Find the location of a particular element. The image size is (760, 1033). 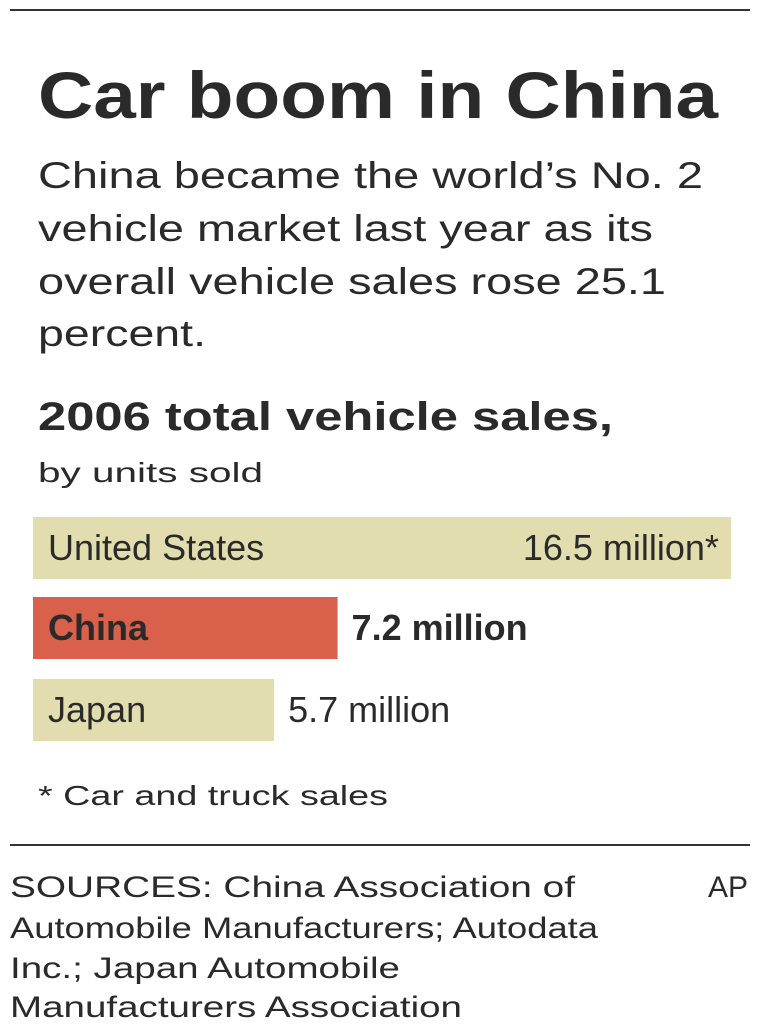

chart-subtitle: by units sold is located at coordinates (150, 472).